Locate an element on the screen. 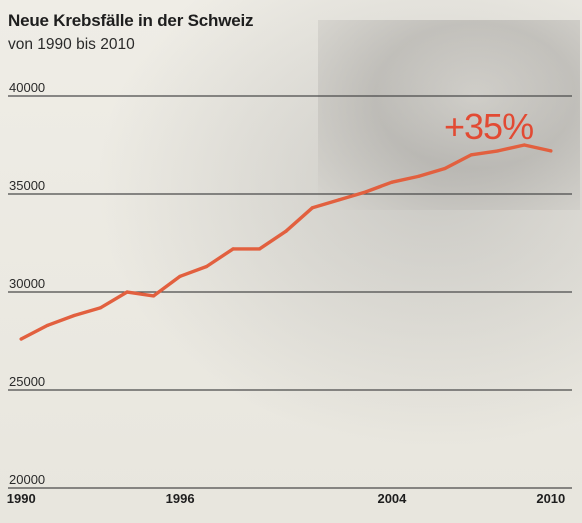 The image size is (582, 523). chart-subtitle: von 1990 bis 2010 is located at coordinates (71, 44).